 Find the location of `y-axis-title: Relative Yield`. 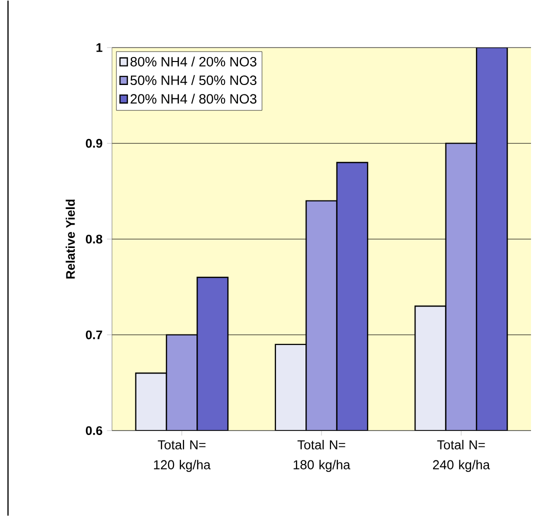

y-axis-title: Relative Yield is located at coordinates (70, 239).